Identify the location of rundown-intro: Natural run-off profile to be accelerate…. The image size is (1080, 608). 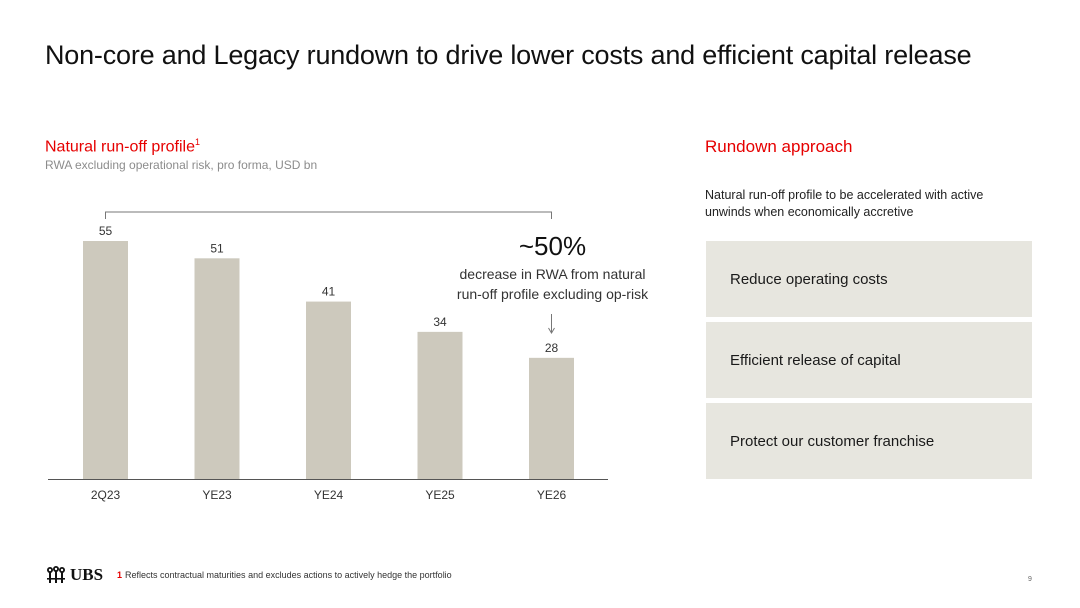
(844, 203).